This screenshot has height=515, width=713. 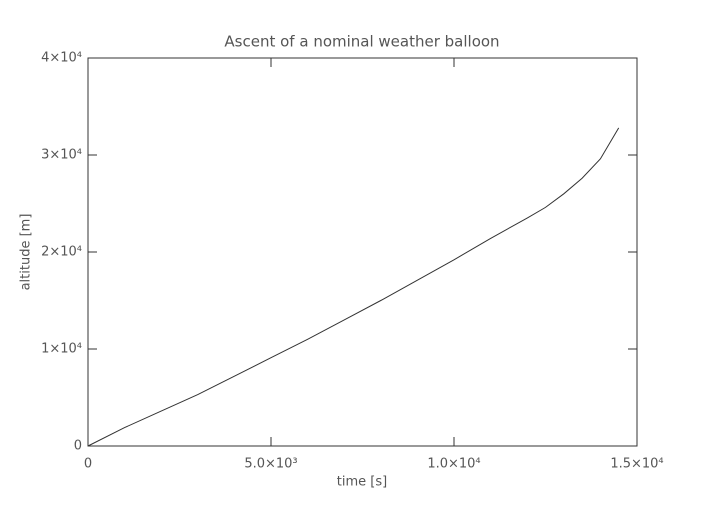 I want to click on chart-title: Ascent of a nominal weather balloon, so click(x=361, y=42).